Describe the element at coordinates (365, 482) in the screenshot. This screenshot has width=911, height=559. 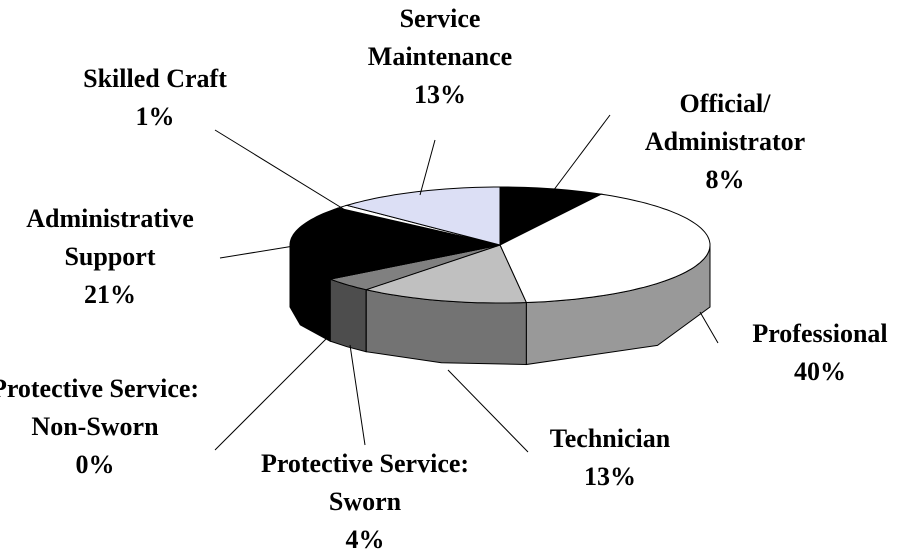
I see `category-name: Protective Service: Sworn` at that location.